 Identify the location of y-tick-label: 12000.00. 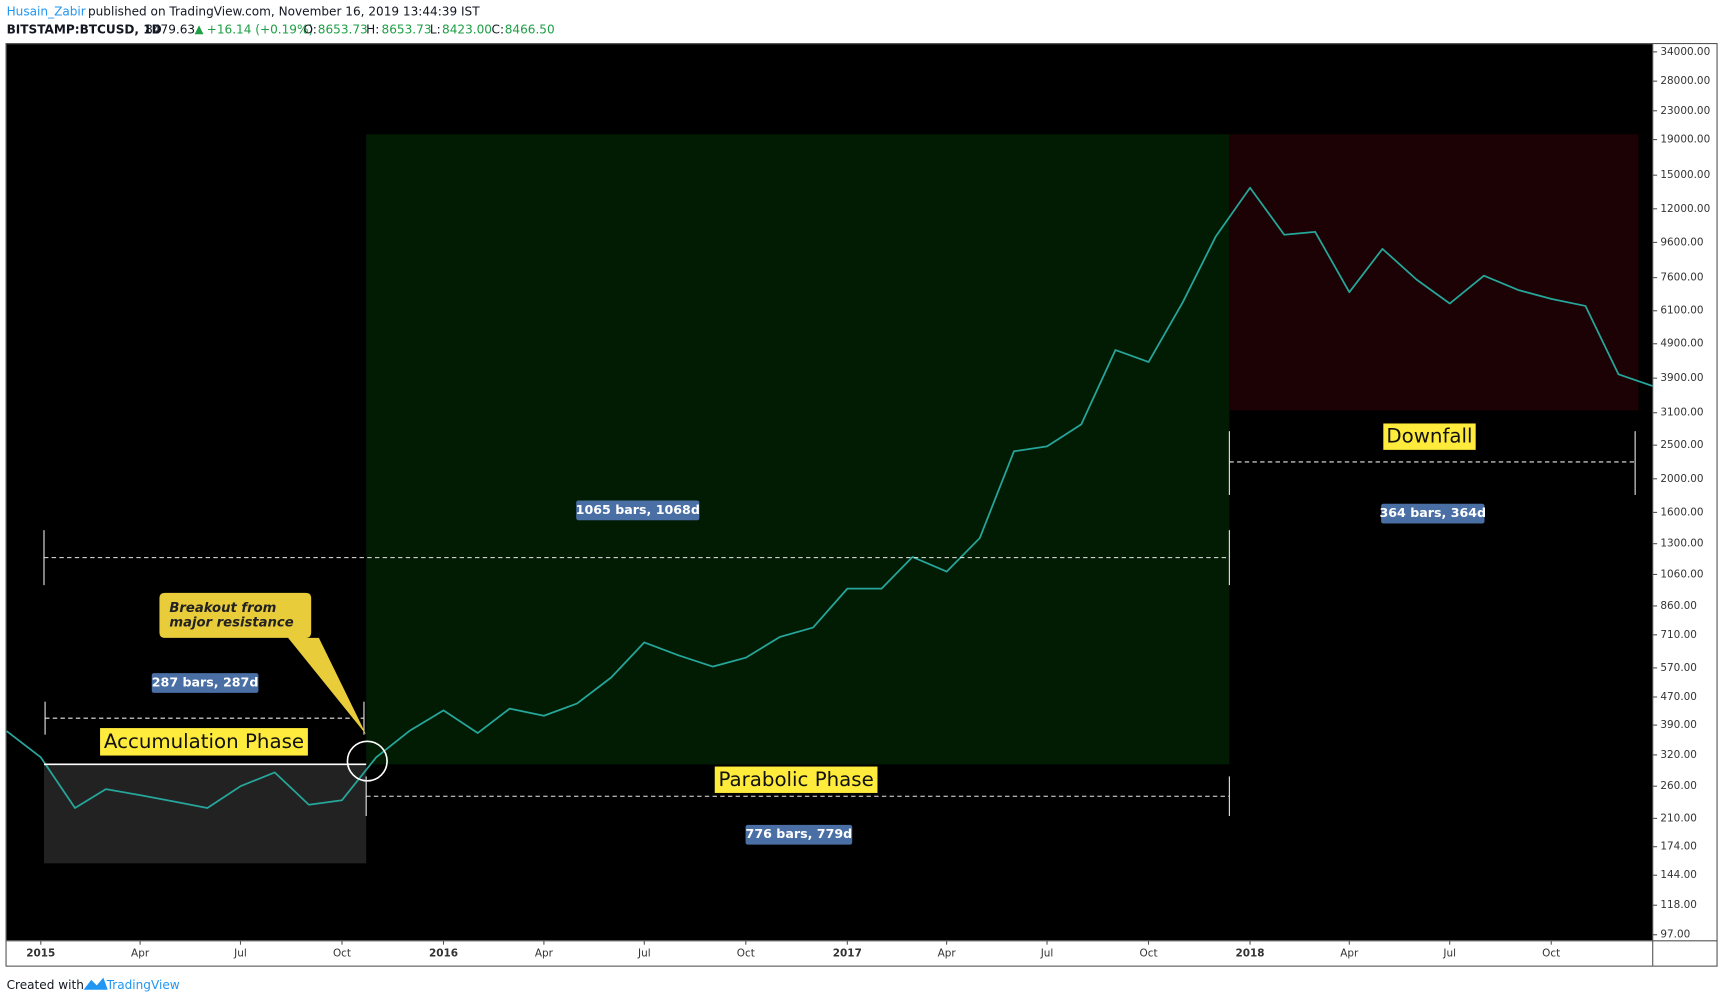
(1685, 209).